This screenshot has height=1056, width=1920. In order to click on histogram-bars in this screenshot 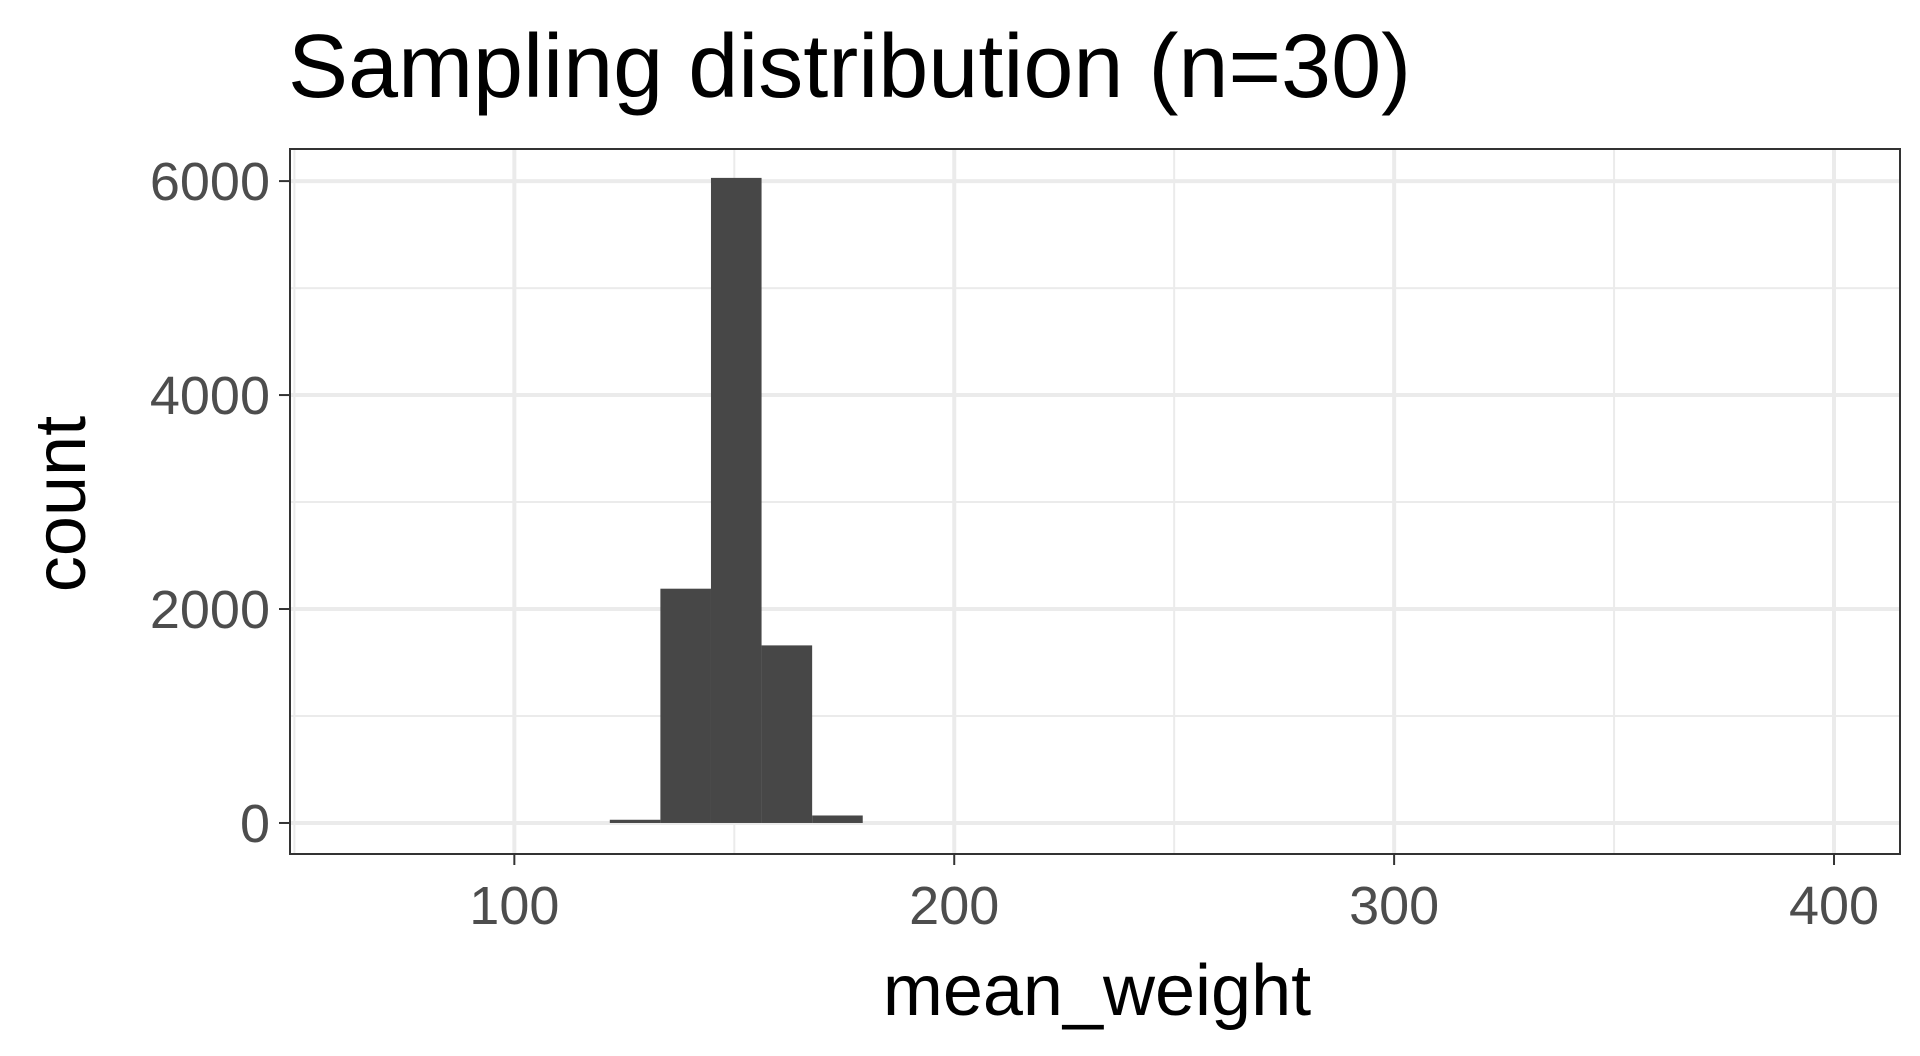, I will do `click(736, 500)`.